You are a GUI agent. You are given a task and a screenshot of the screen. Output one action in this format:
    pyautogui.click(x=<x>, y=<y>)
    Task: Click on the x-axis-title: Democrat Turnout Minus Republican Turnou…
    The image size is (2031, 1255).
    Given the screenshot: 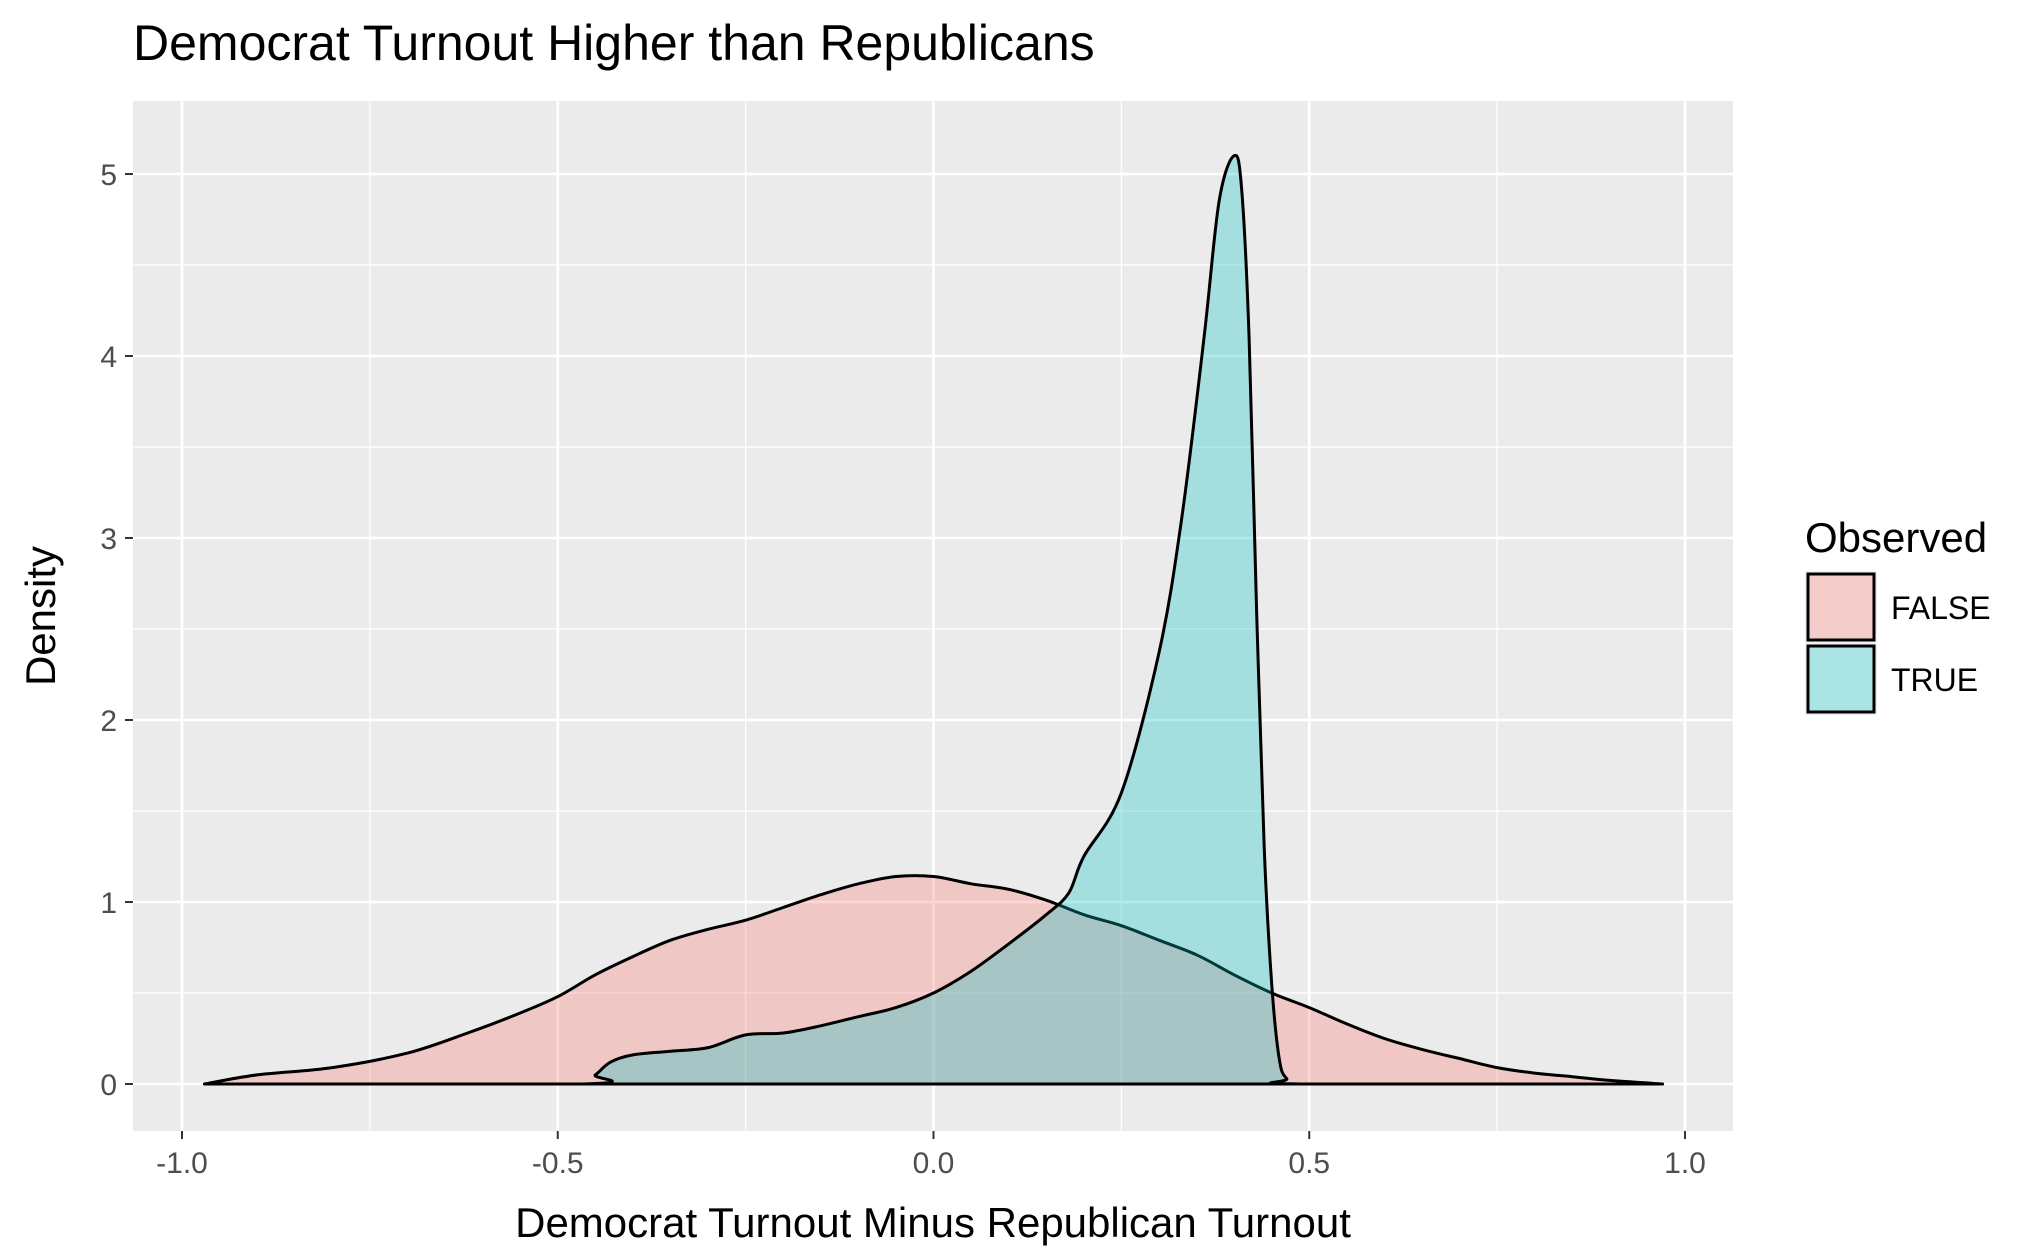 What is the action you would take?
    pyautogui.click(x=933, y=1222)
    